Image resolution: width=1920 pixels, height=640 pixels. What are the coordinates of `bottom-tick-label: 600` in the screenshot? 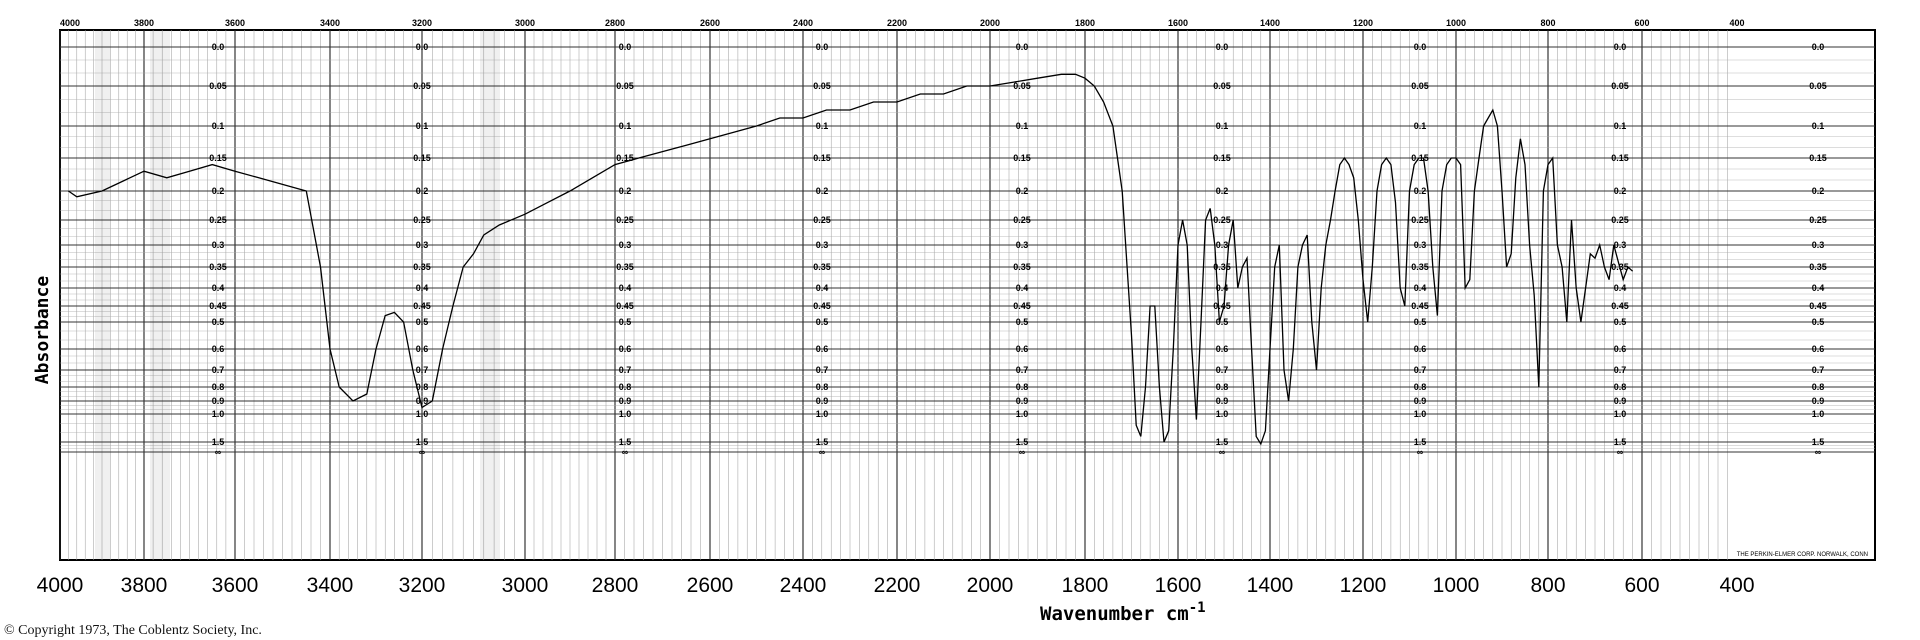 It's located at (1641, 585).